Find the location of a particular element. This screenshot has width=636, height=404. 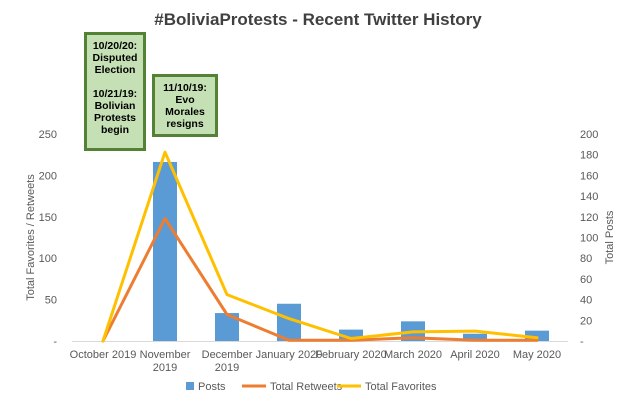

legend-label-total-favorites: Total Favorites is located at coordinates (401, 387).